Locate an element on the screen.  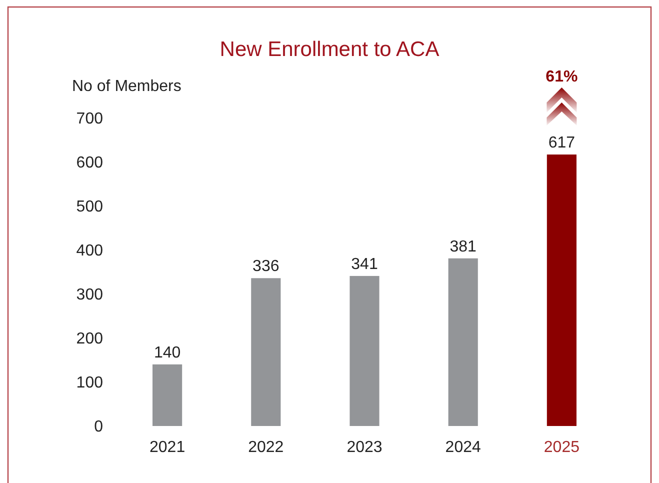
y-tick-label: 100 is located at coordinates (90, 383).